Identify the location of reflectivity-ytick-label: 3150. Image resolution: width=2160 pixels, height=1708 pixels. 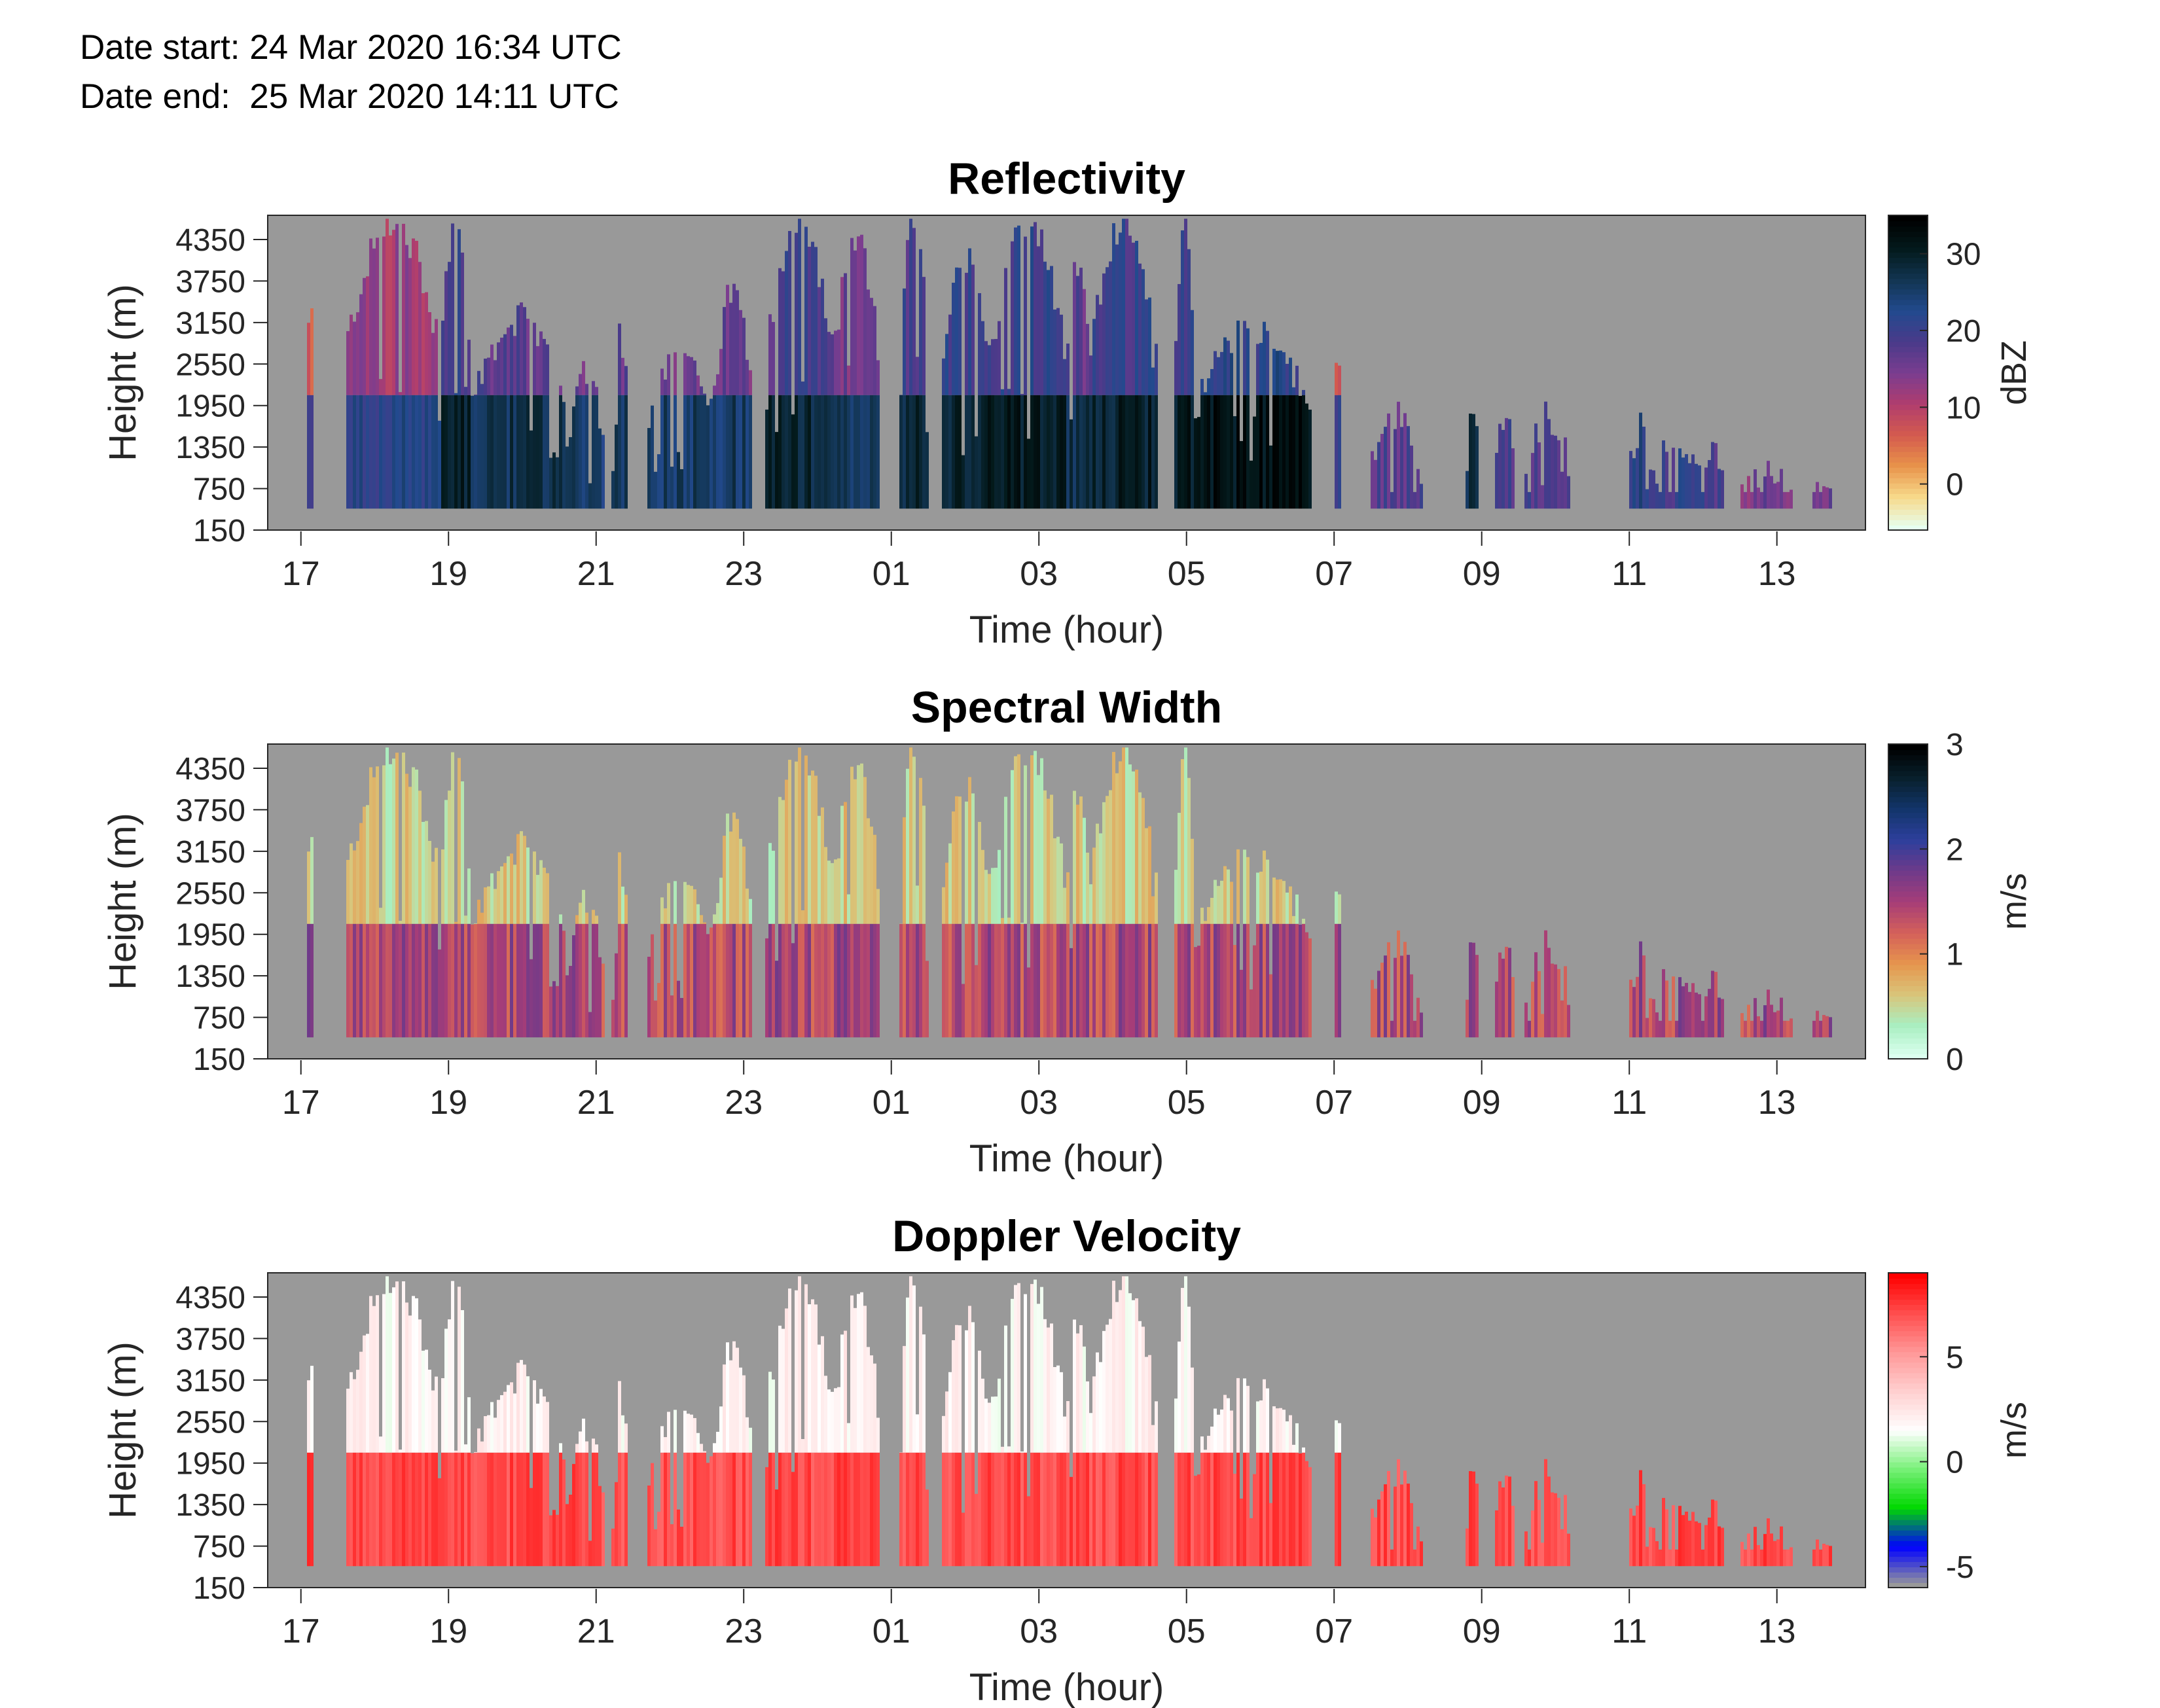
(210, 323).